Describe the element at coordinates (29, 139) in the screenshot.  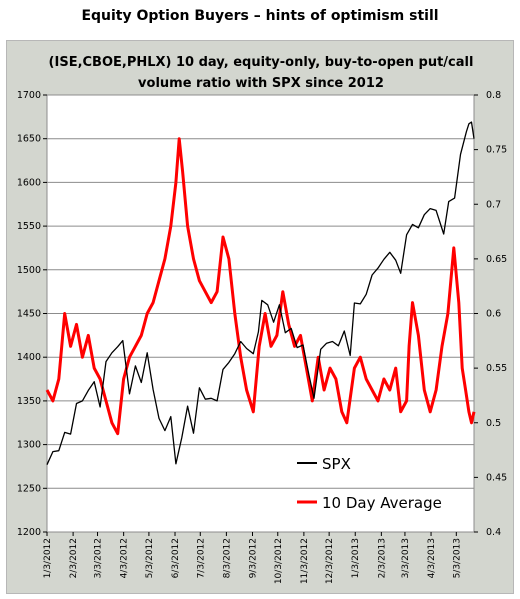
I see `y-left-tick-label: 1650` at that location.